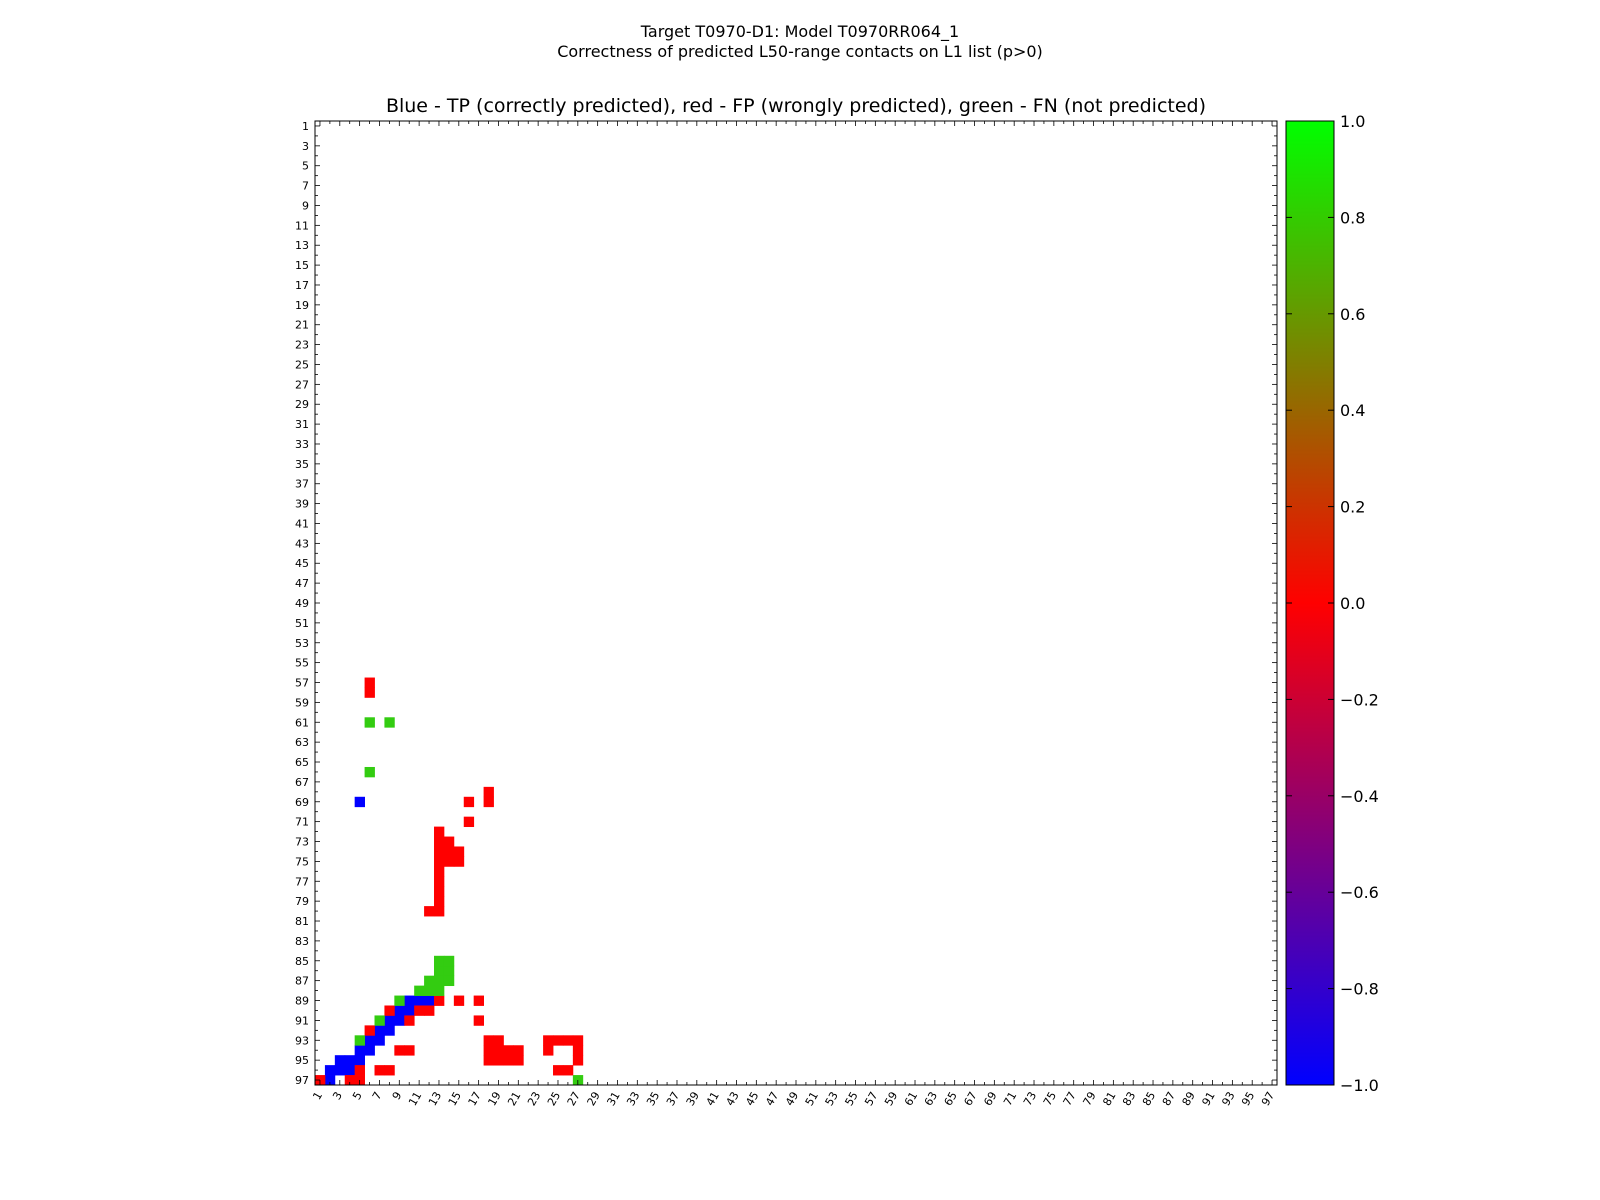  What do you see at coordinates (302, 782) in the screenshot?
I see `y-tick-label: 67` at bounding box center [302, 782].